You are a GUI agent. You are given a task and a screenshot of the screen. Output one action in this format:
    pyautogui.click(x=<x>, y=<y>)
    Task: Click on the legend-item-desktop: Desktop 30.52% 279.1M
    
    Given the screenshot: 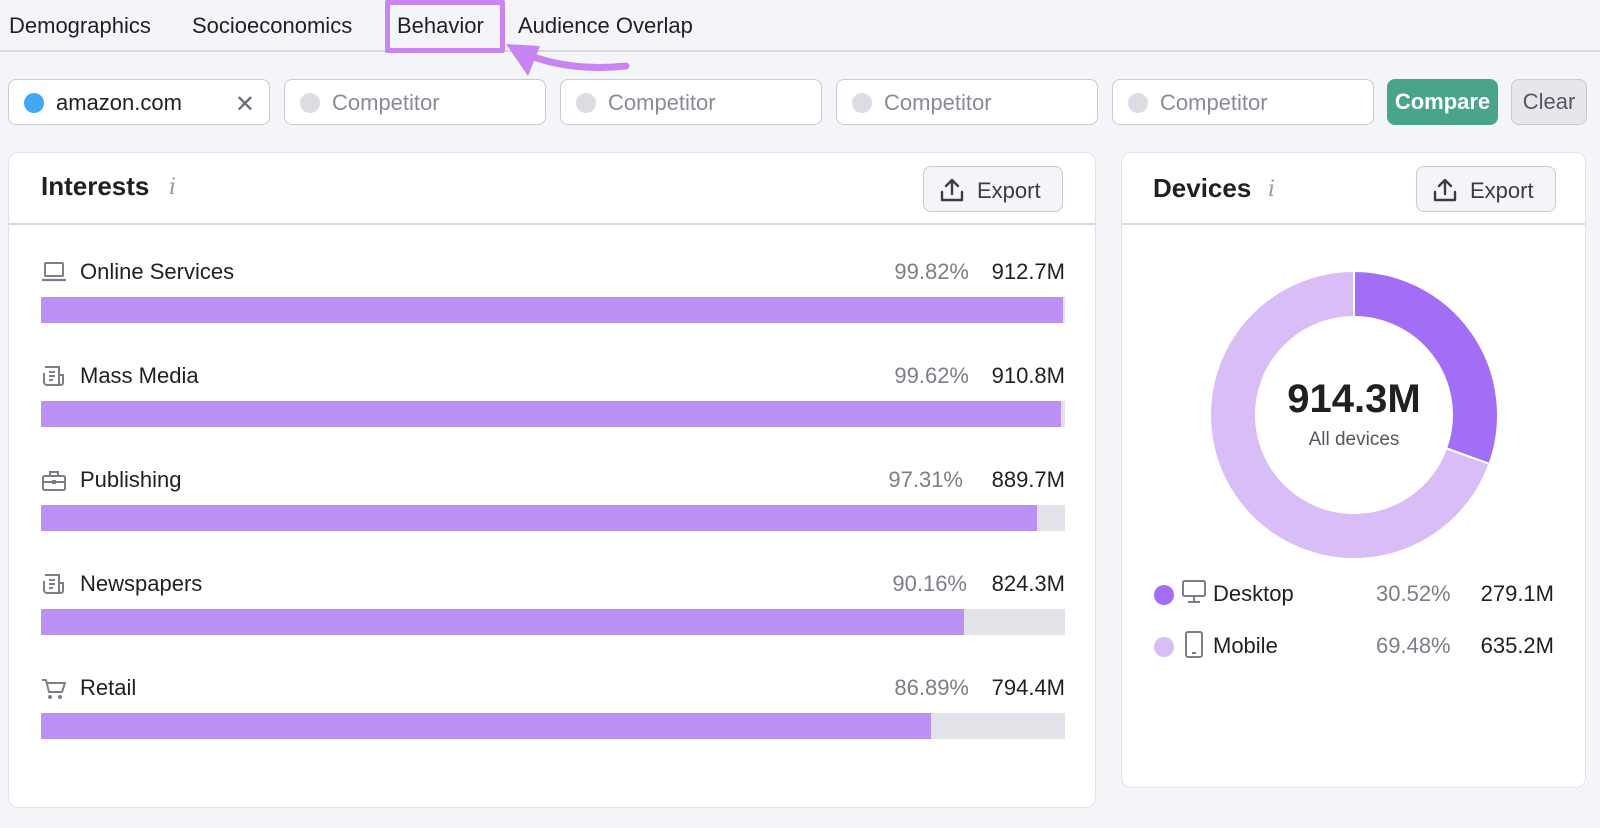 What is the action you would take?
    pyautogui.click(x=1354, y=594)
    